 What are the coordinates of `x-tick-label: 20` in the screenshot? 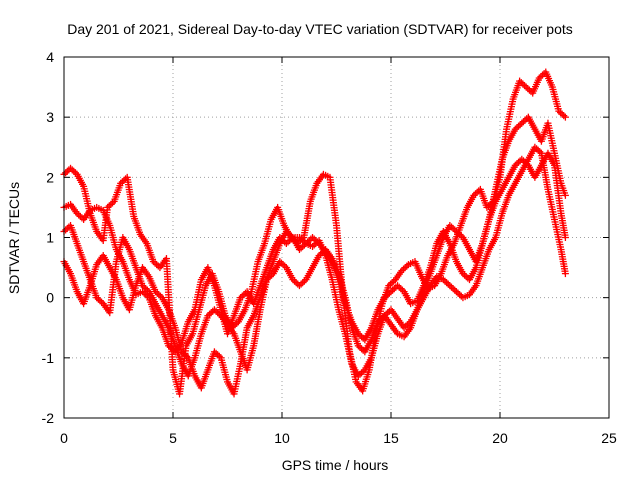 It's located at (500, 438).